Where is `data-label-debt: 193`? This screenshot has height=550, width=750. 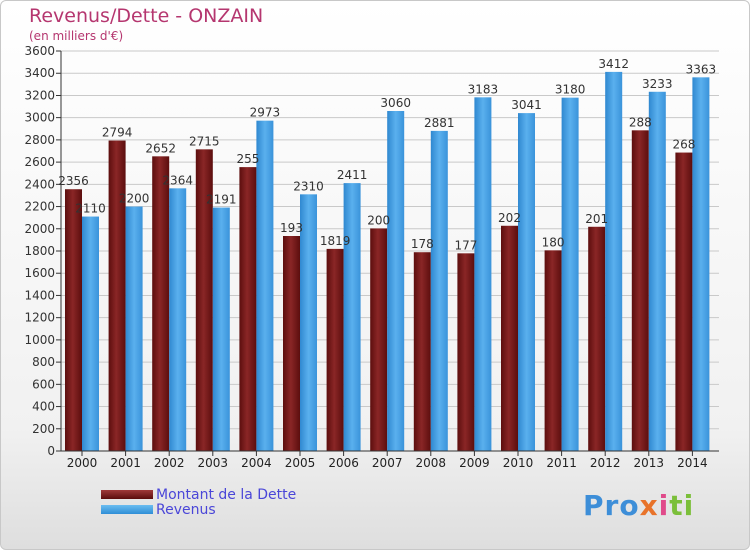 data-label-debt: 193 is located at coordinates (291, 228).